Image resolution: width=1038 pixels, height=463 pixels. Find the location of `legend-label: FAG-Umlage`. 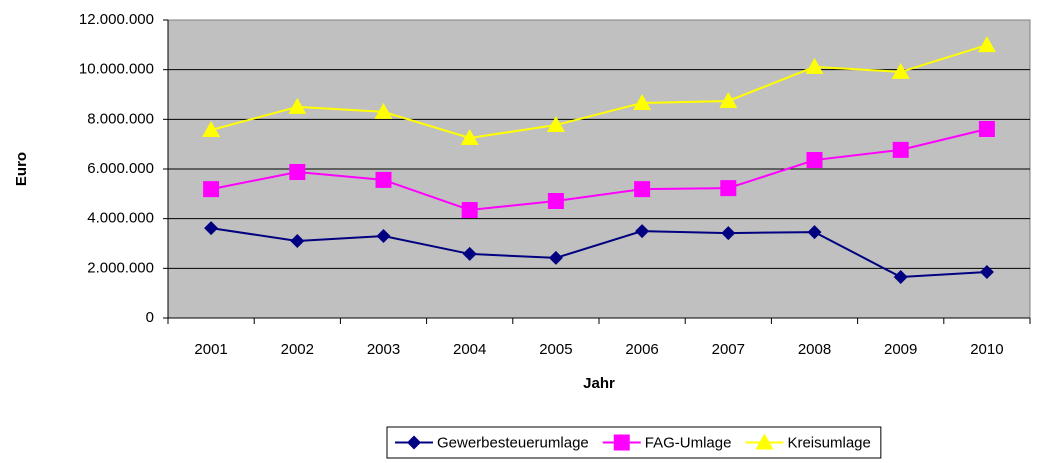

legend-label: FAG-Umlage is located at coordinates (688, 442).